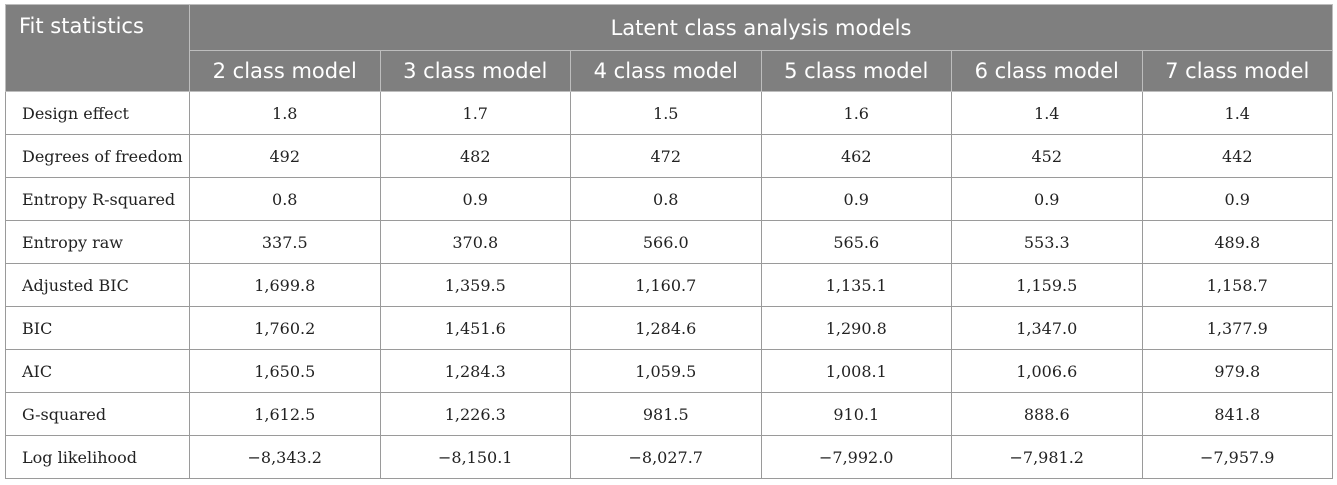  I want to click on table-cell: −8,343.2, so click(285, 457).